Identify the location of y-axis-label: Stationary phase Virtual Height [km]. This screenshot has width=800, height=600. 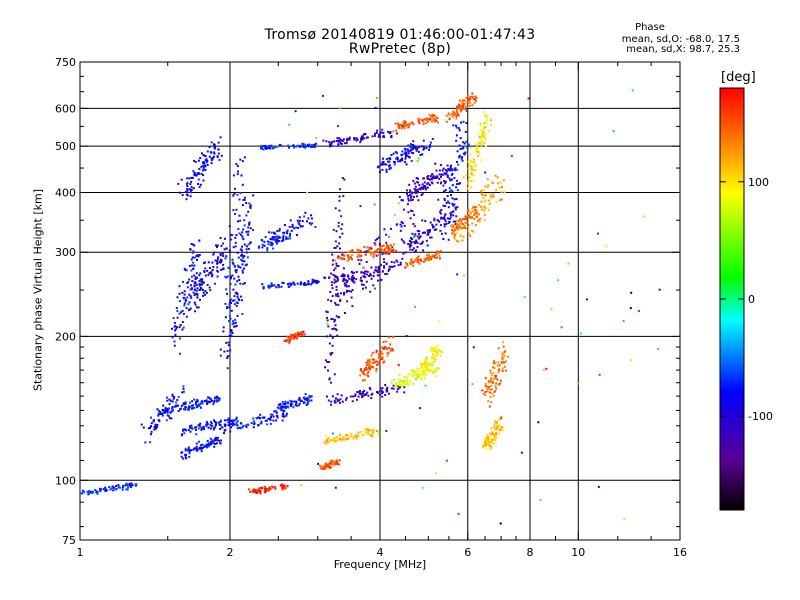
(38, 290).